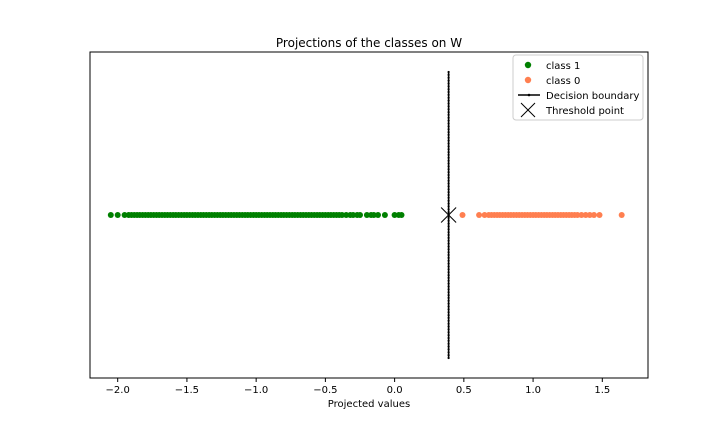 The image size is (720, 432). I want to click on legend-threshold-marker-b, so click(528, 110).